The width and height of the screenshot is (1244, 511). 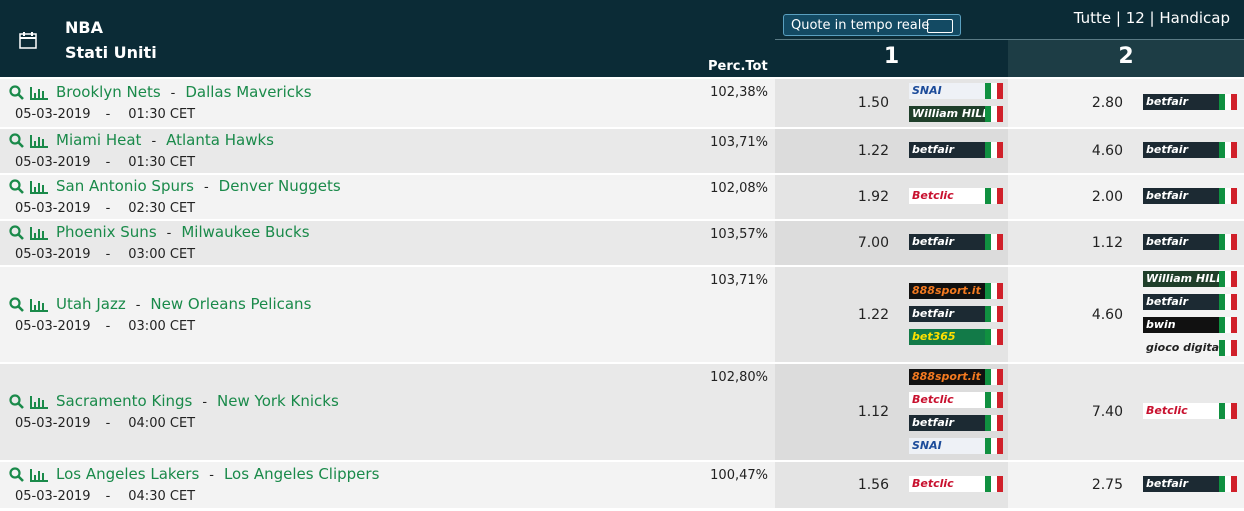 What do you see at coordinates (106, 232) in the screenshot?
I see `home-team: Phoenix Suns` at bounding box center [106, 232].